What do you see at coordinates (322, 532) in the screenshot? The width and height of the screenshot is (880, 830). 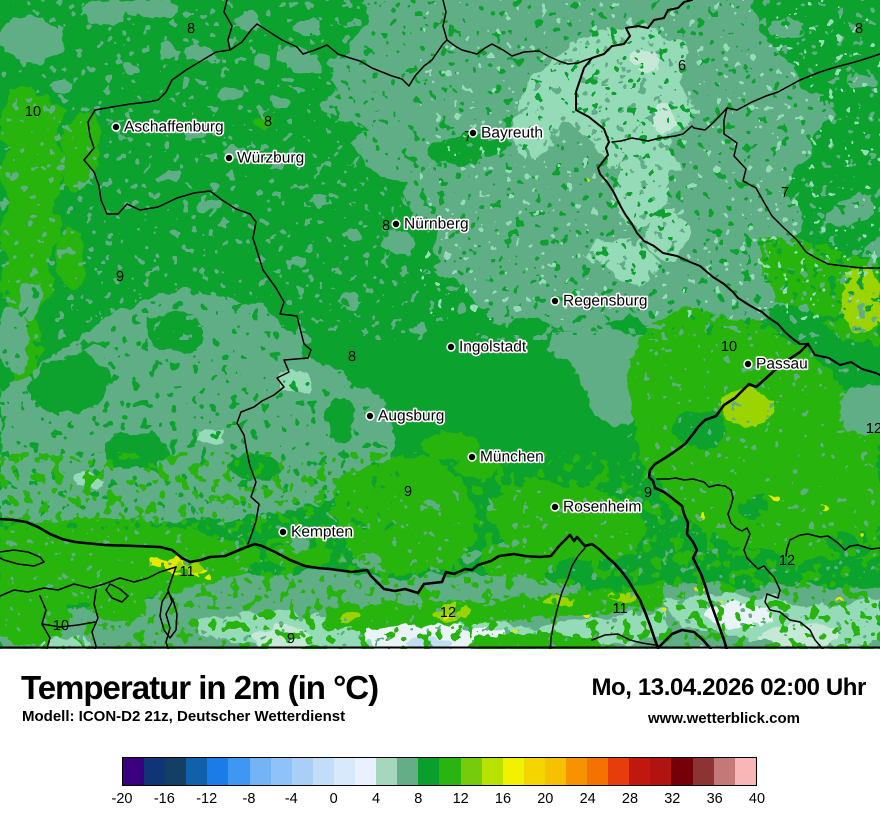 I see `svg-text: Kempten` at bounding box center [322, 532].